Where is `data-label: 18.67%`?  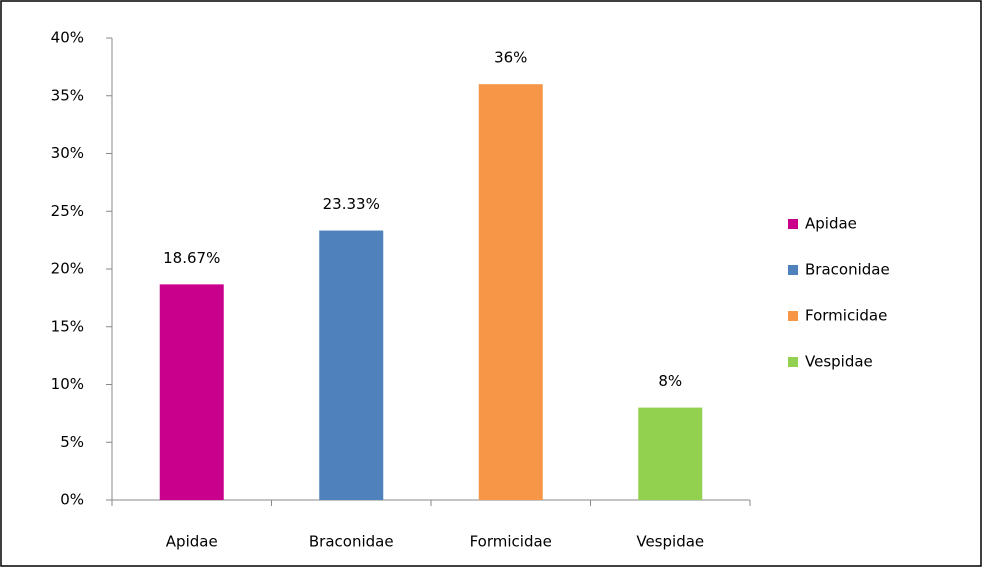
data-label: 18.67% is located at coordinates (191, 258).